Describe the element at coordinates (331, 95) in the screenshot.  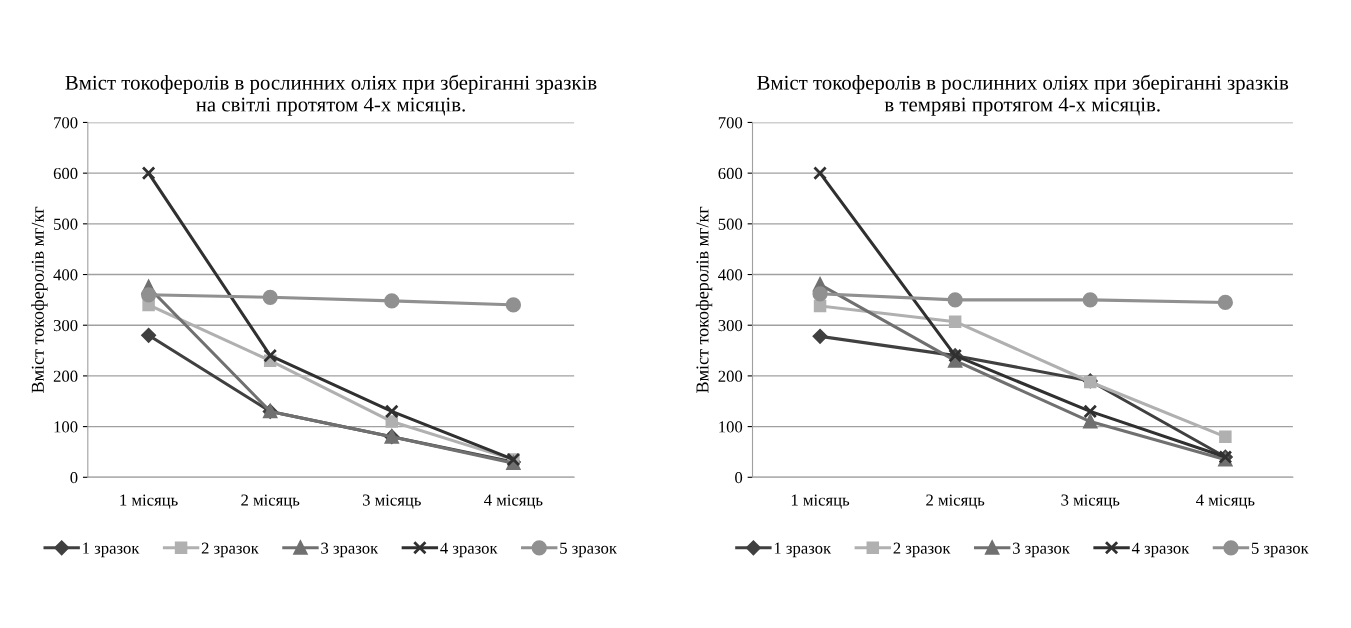
I see `chart-title: Вміст токоферолів в рослинних оліях при зберіганні зразків на світлі протятом 4-х місяців.` at that location.